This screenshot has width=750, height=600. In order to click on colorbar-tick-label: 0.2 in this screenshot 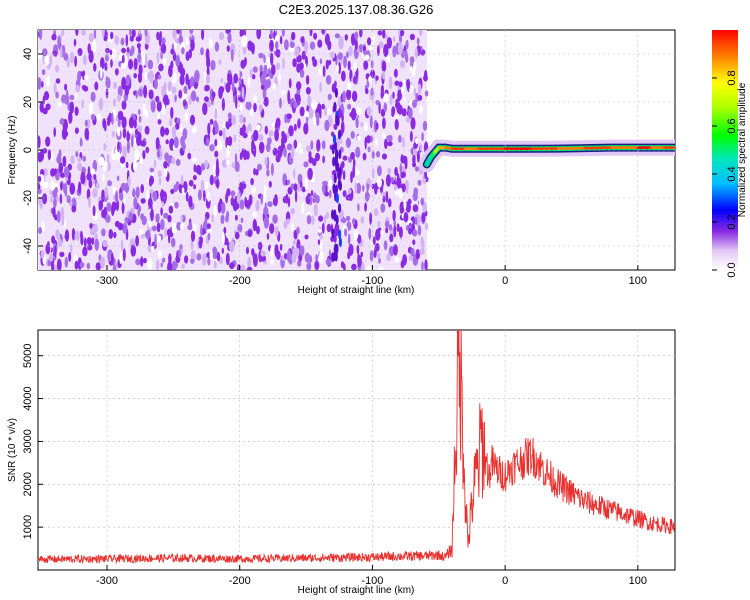, I will do `click(732, 221)`.